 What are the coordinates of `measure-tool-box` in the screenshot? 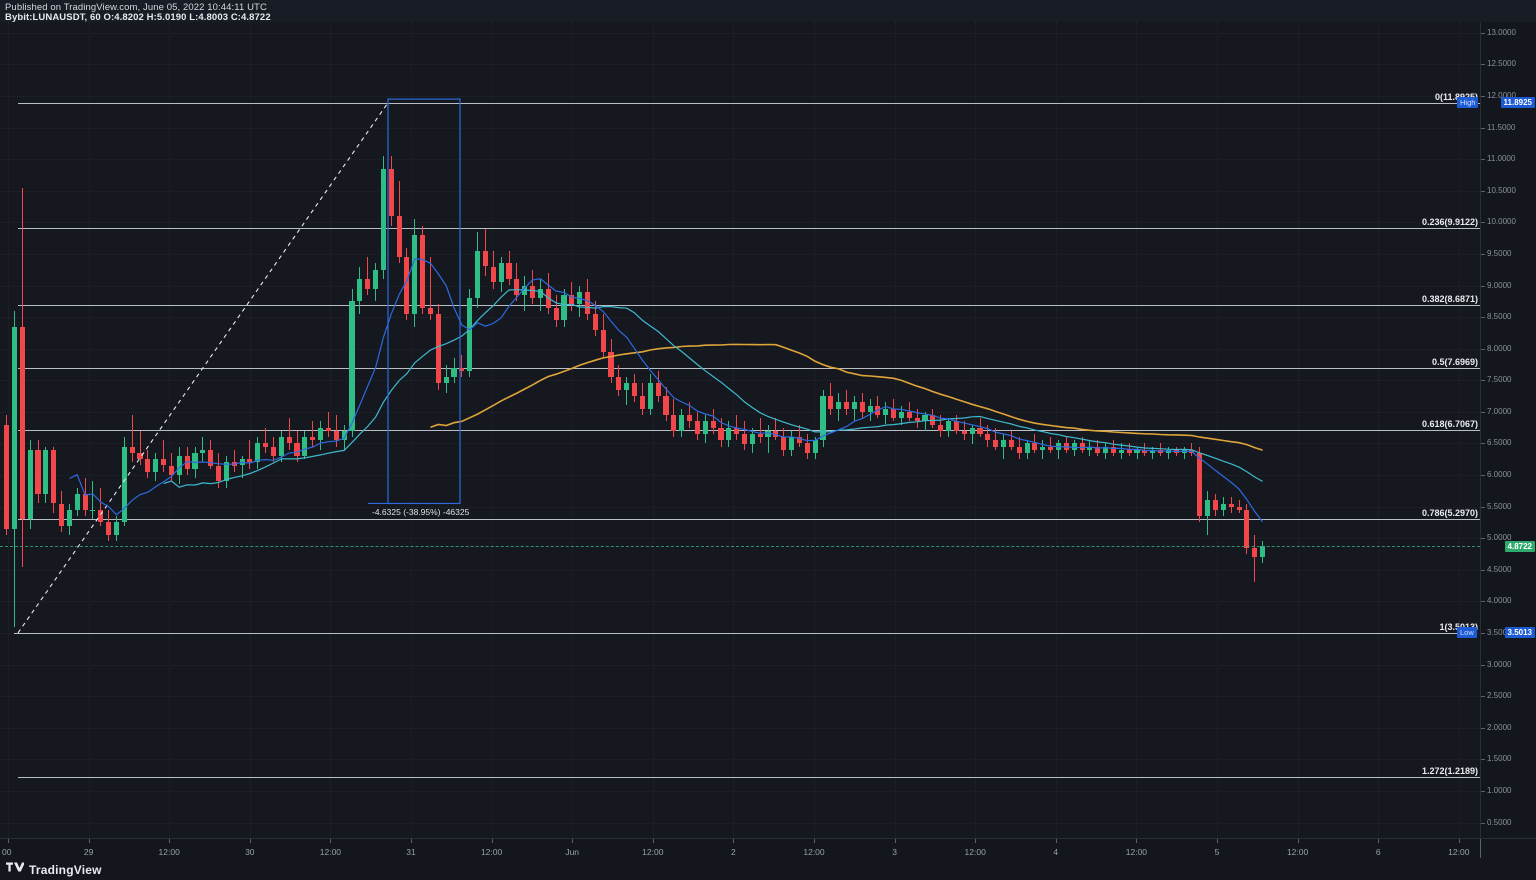 It's located at (424, 301).